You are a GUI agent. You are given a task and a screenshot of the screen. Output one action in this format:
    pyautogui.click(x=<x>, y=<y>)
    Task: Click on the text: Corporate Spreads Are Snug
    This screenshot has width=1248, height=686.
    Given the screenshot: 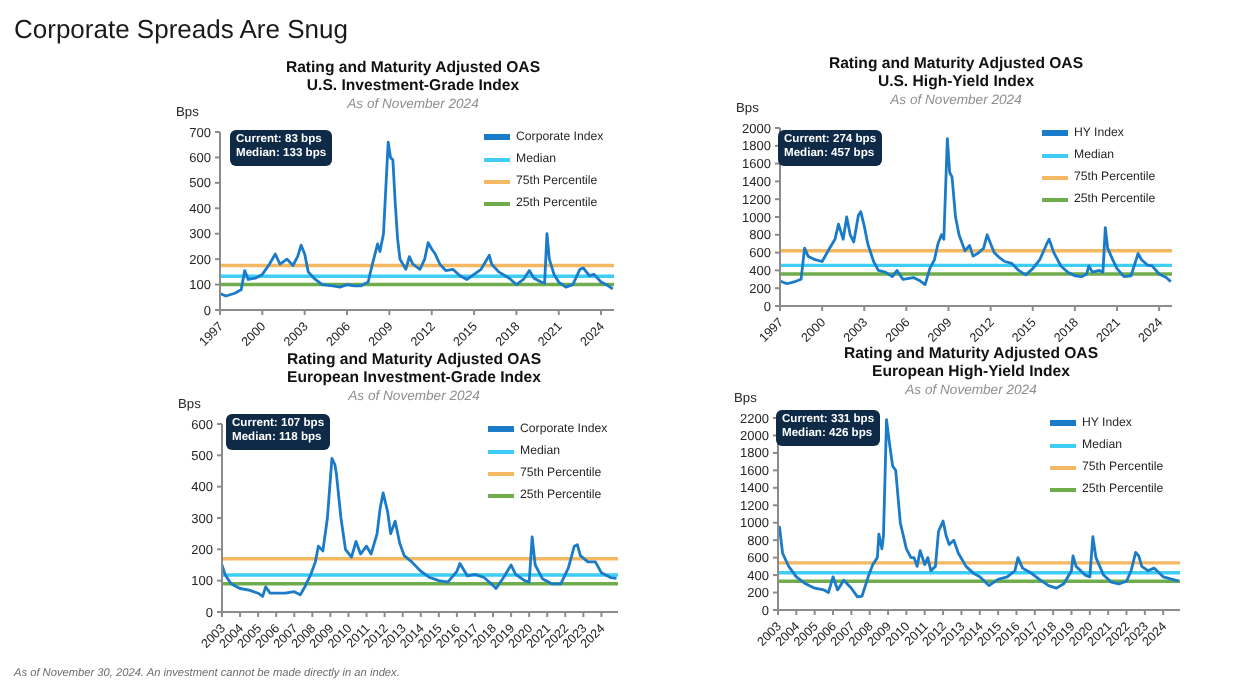 What is the action you would take?
    pyautogui.click(x=181, y=29)
    